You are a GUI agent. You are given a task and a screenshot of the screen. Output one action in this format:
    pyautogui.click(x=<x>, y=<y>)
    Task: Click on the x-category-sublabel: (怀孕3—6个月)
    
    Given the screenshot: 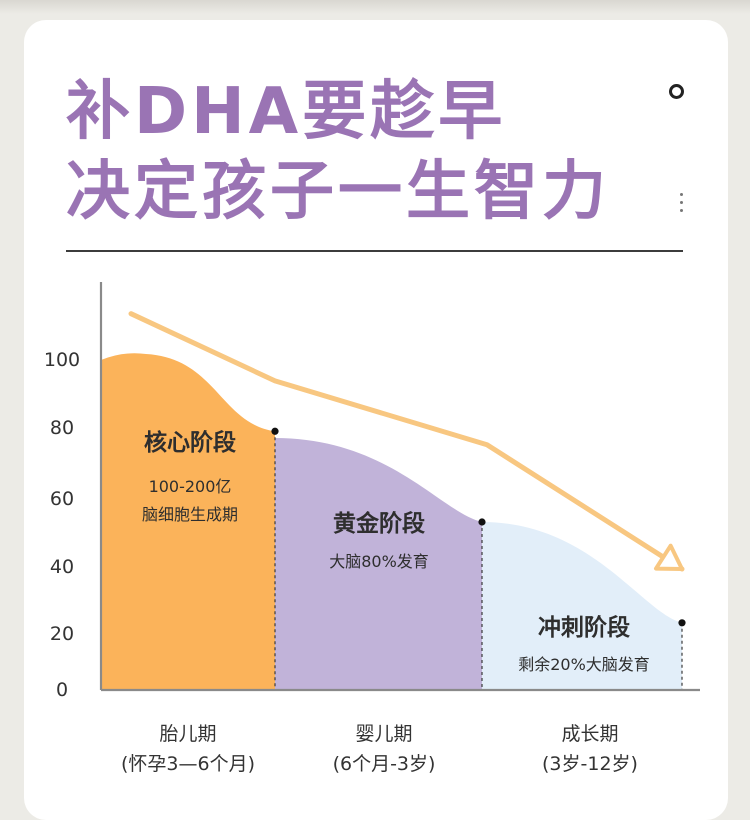 What is the action you would take?
    pyautogui.click(x=187, y=764)
    